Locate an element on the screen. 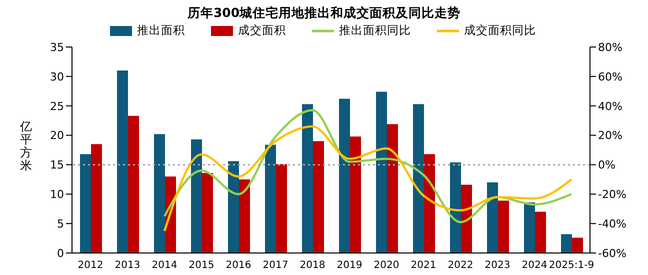  y2-tick-label: 0% is located at coordinates (607, 165).